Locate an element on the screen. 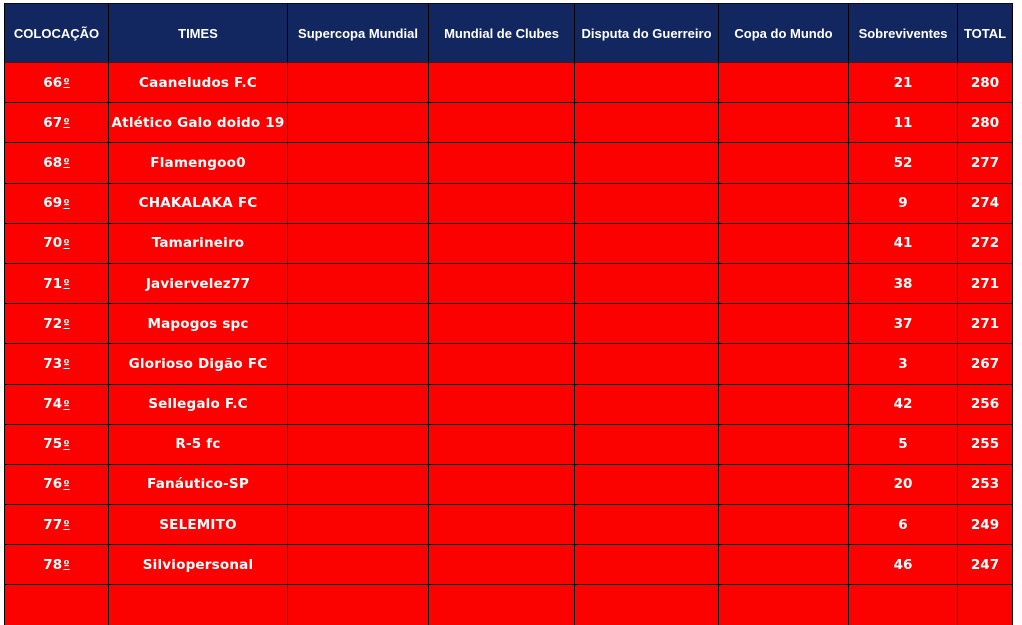  rank-number: 73 is located at coordinates (53, 363).